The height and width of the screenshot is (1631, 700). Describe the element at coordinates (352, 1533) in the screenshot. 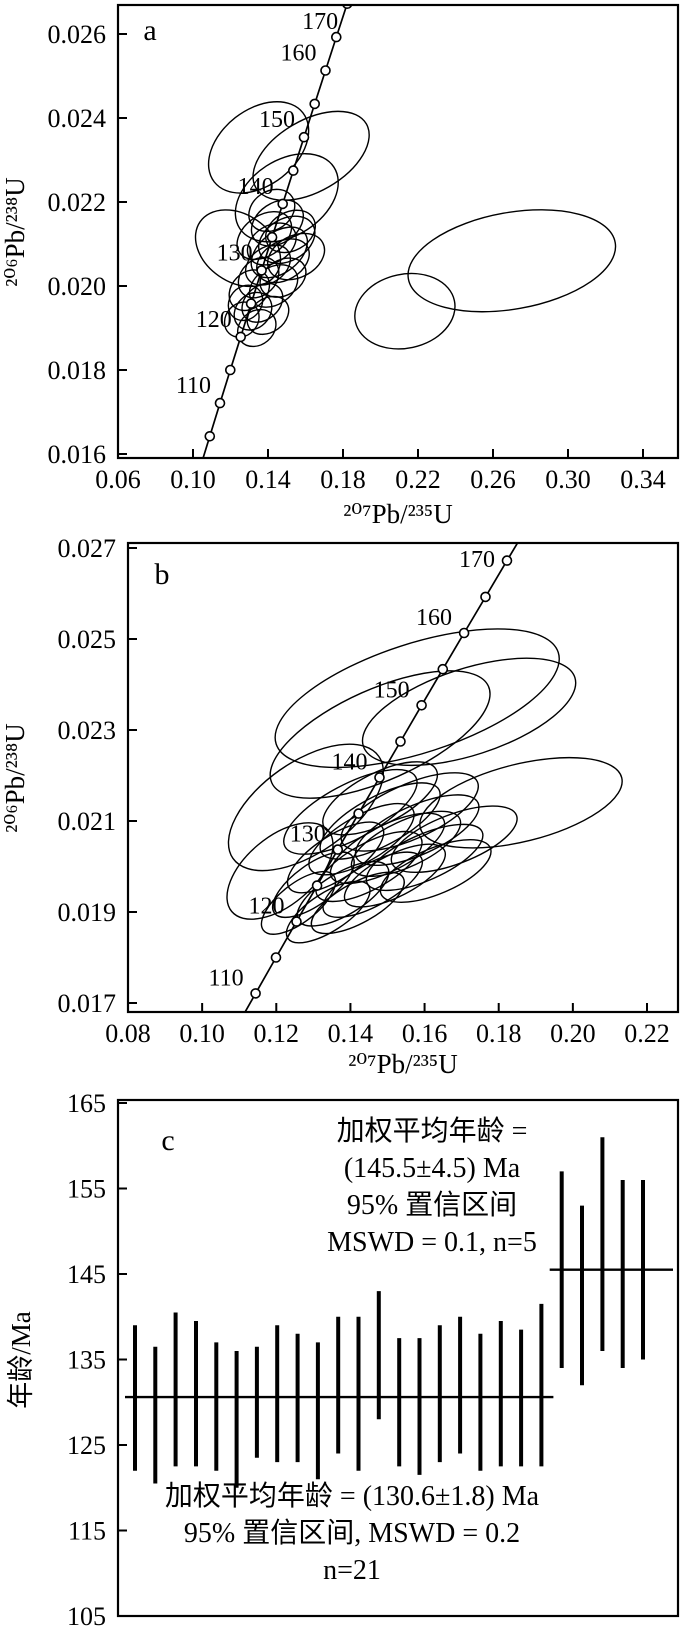

I see `annotation-line: 95% 置信区间, MSWD = 0.2` at that location.